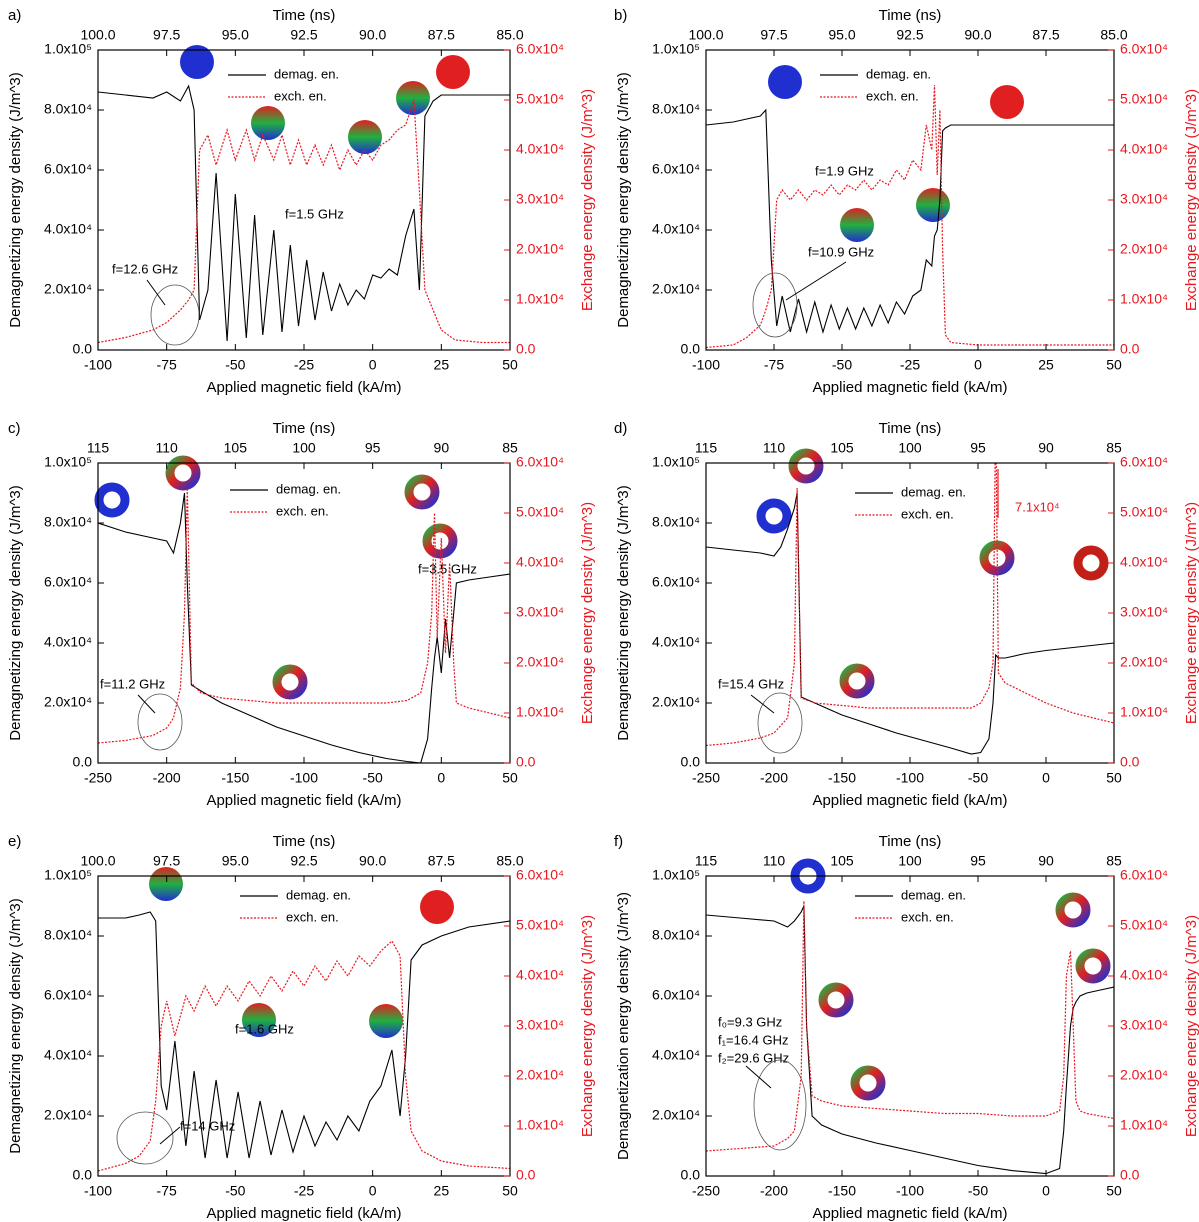  What do you see at coordinates (303, 35) in the screenshot?
I see `x2-tick-label: 92.5` at bounding box center [303, 35].